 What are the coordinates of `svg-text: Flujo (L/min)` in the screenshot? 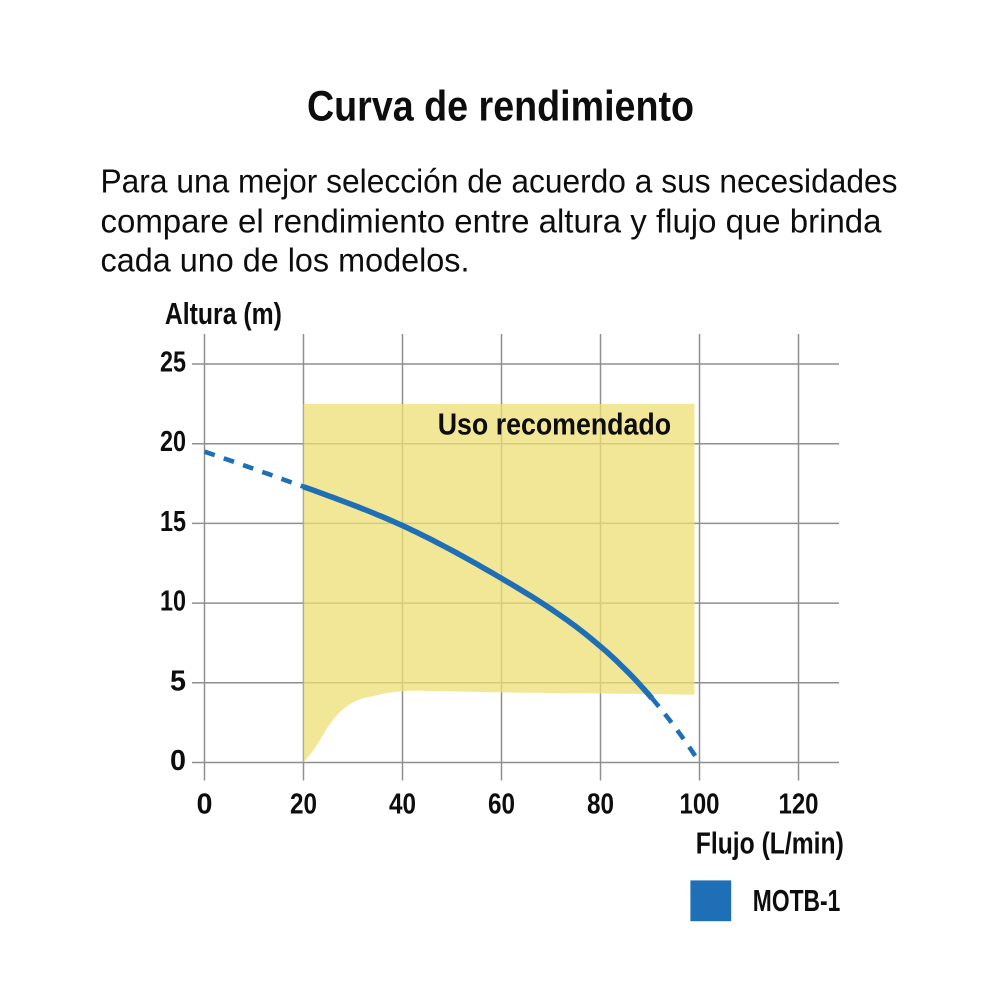 It's located at (770, 842).